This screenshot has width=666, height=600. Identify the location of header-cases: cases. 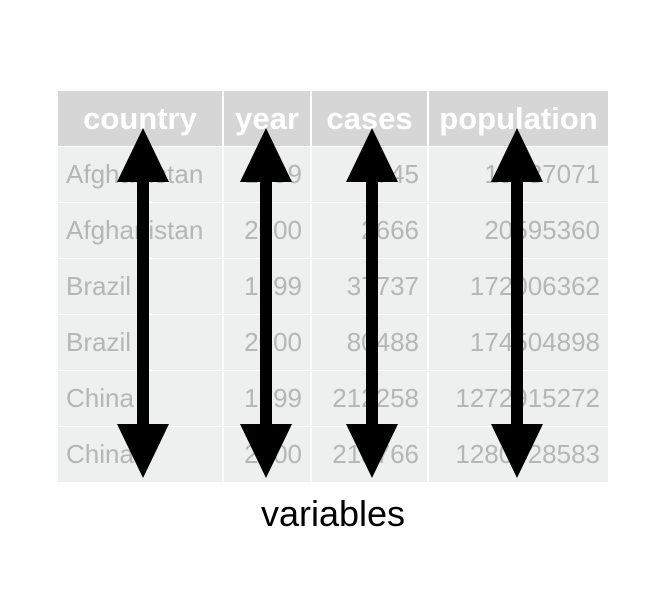
(370, 119).